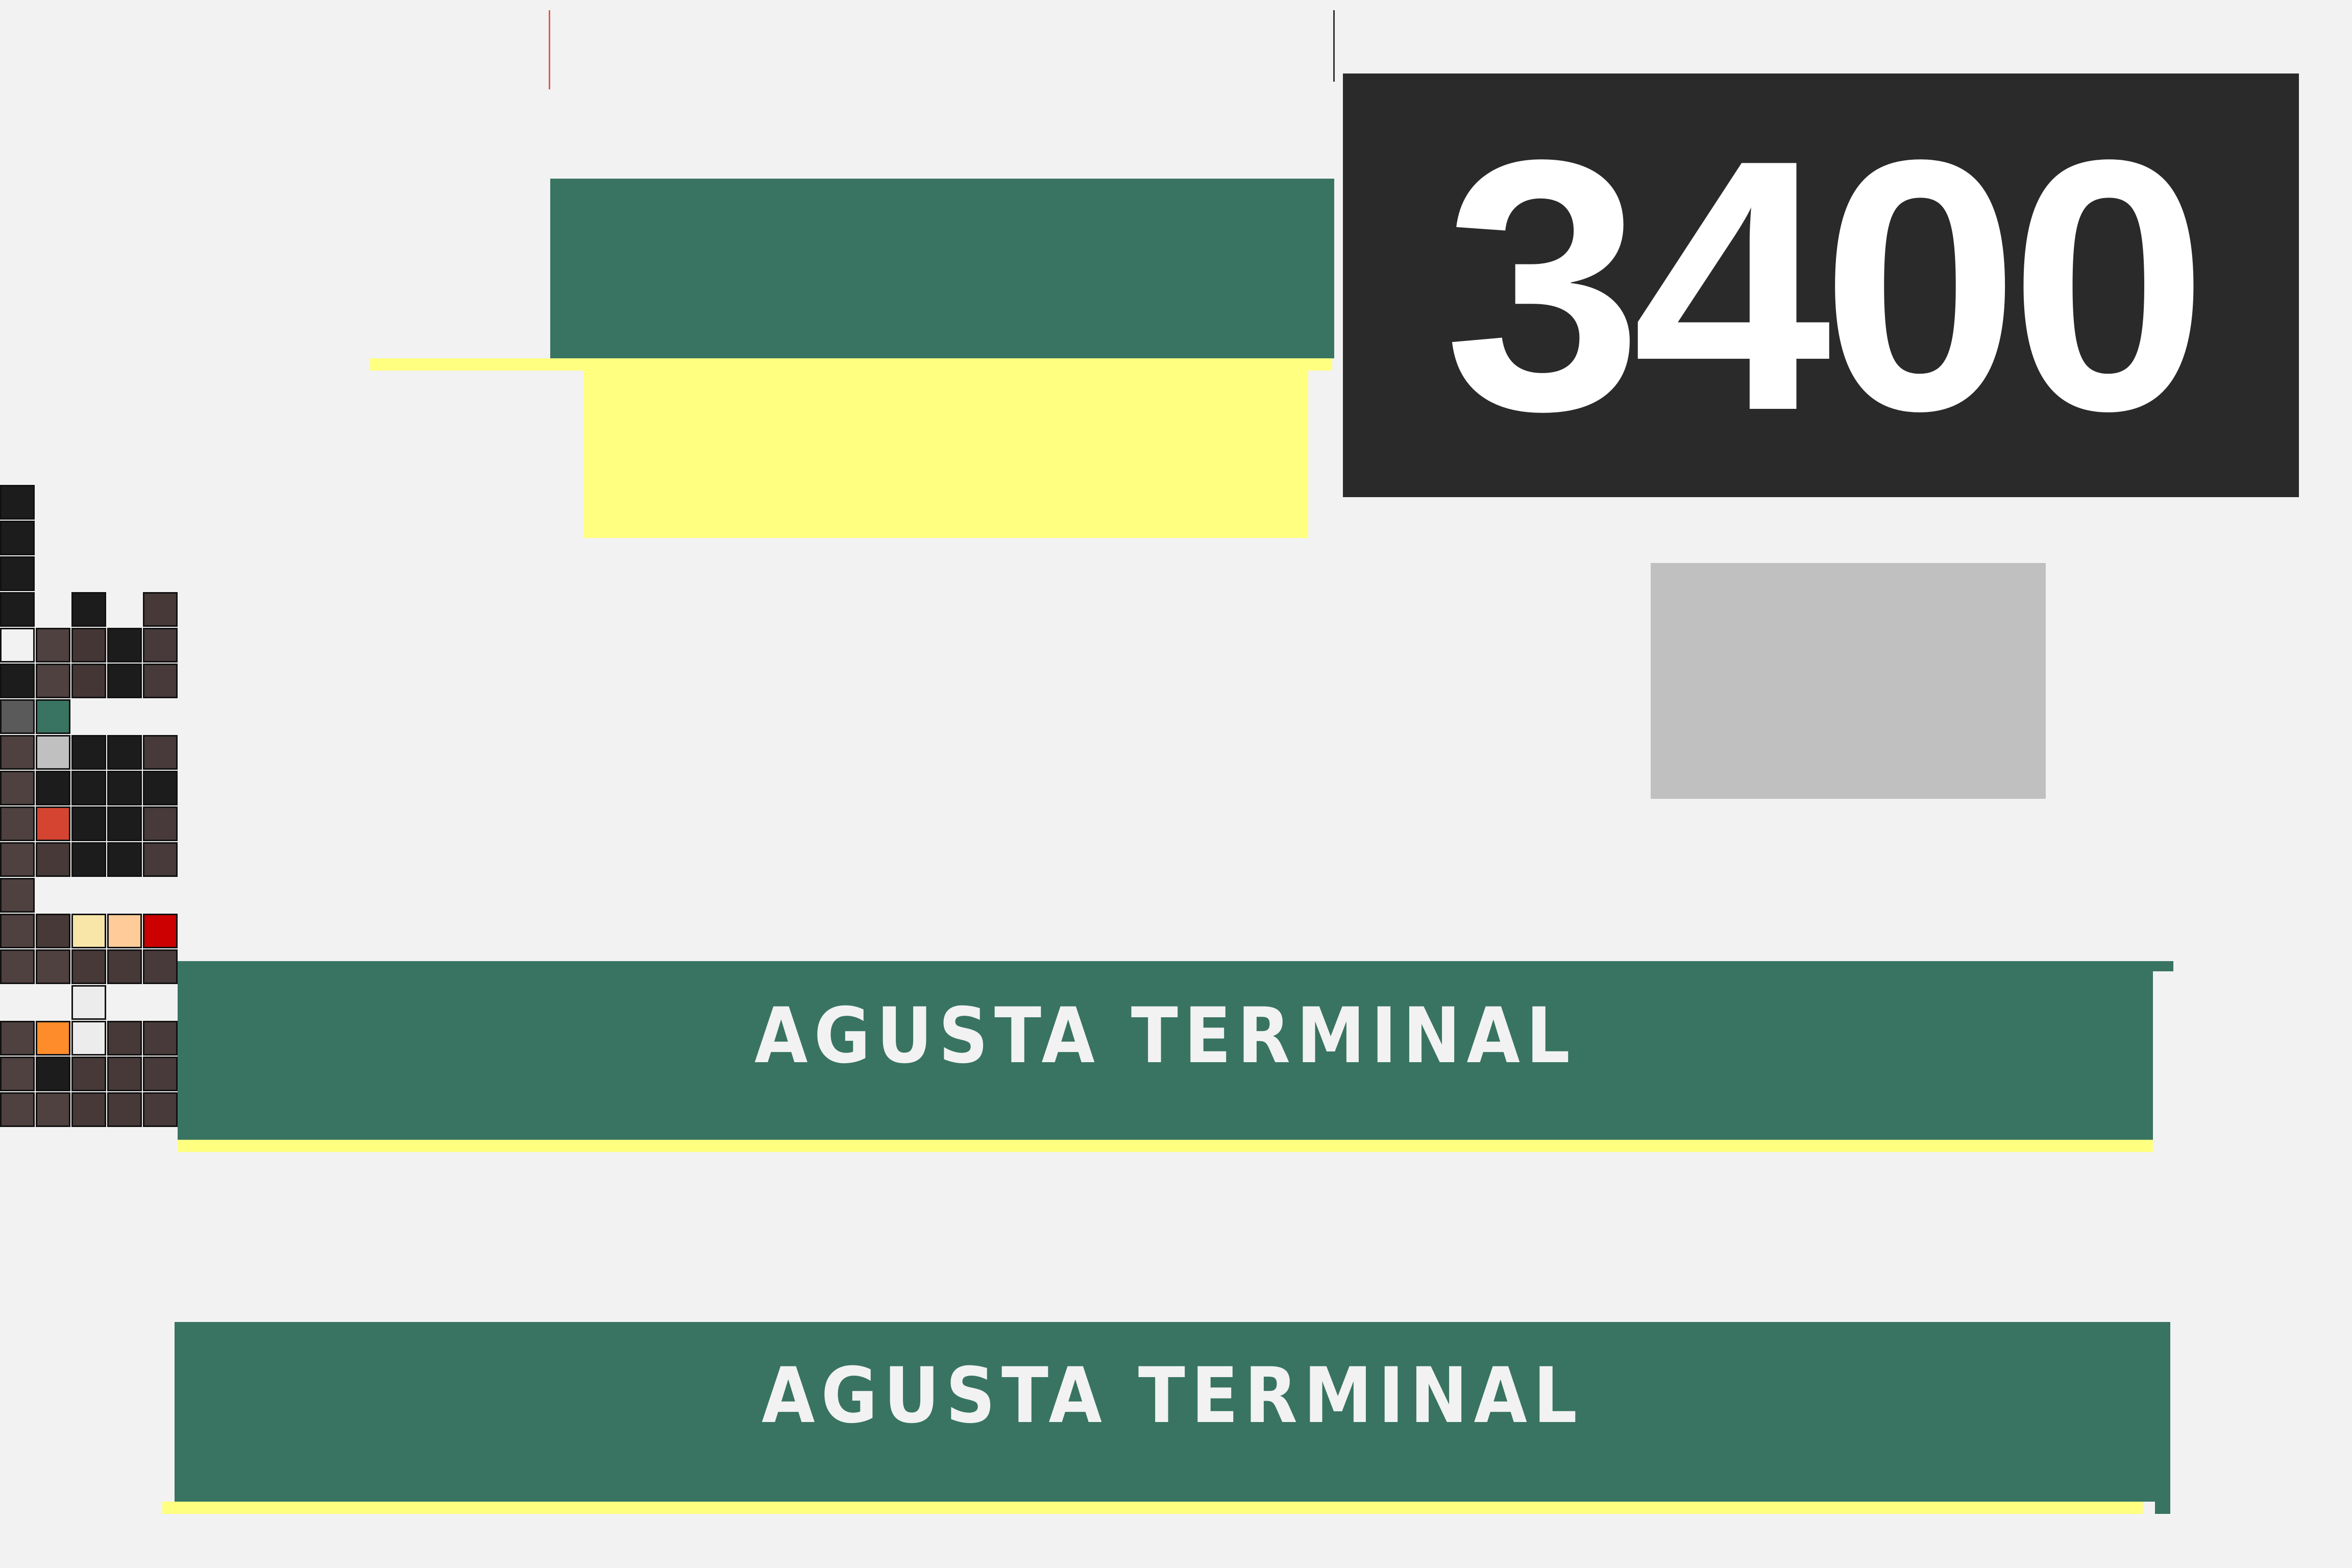 The height and width of the screenshot is (1568, 2352). I want to click on banner-1: AGUSTA TERMINAL, so click(1165, 1050).